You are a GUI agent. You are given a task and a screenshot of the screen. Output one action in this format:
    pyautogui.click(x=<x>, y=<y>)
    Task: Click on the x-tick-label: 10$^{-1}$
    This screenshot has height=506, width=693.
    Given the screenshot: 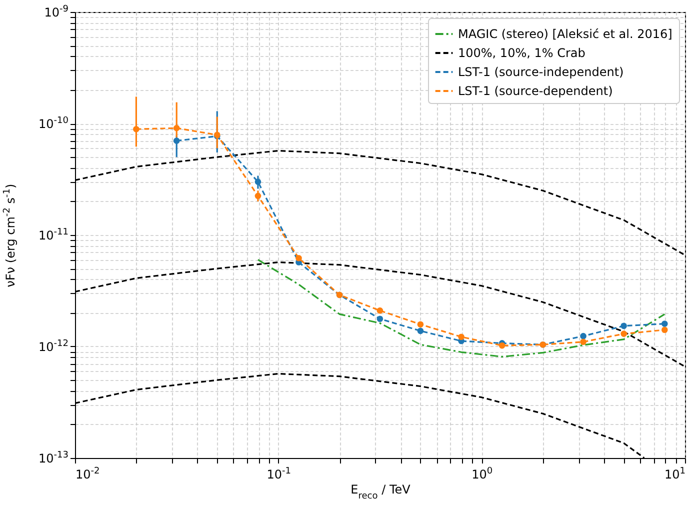 What is the action you would take?
    pyautogui.click(x=278, y=474)
    